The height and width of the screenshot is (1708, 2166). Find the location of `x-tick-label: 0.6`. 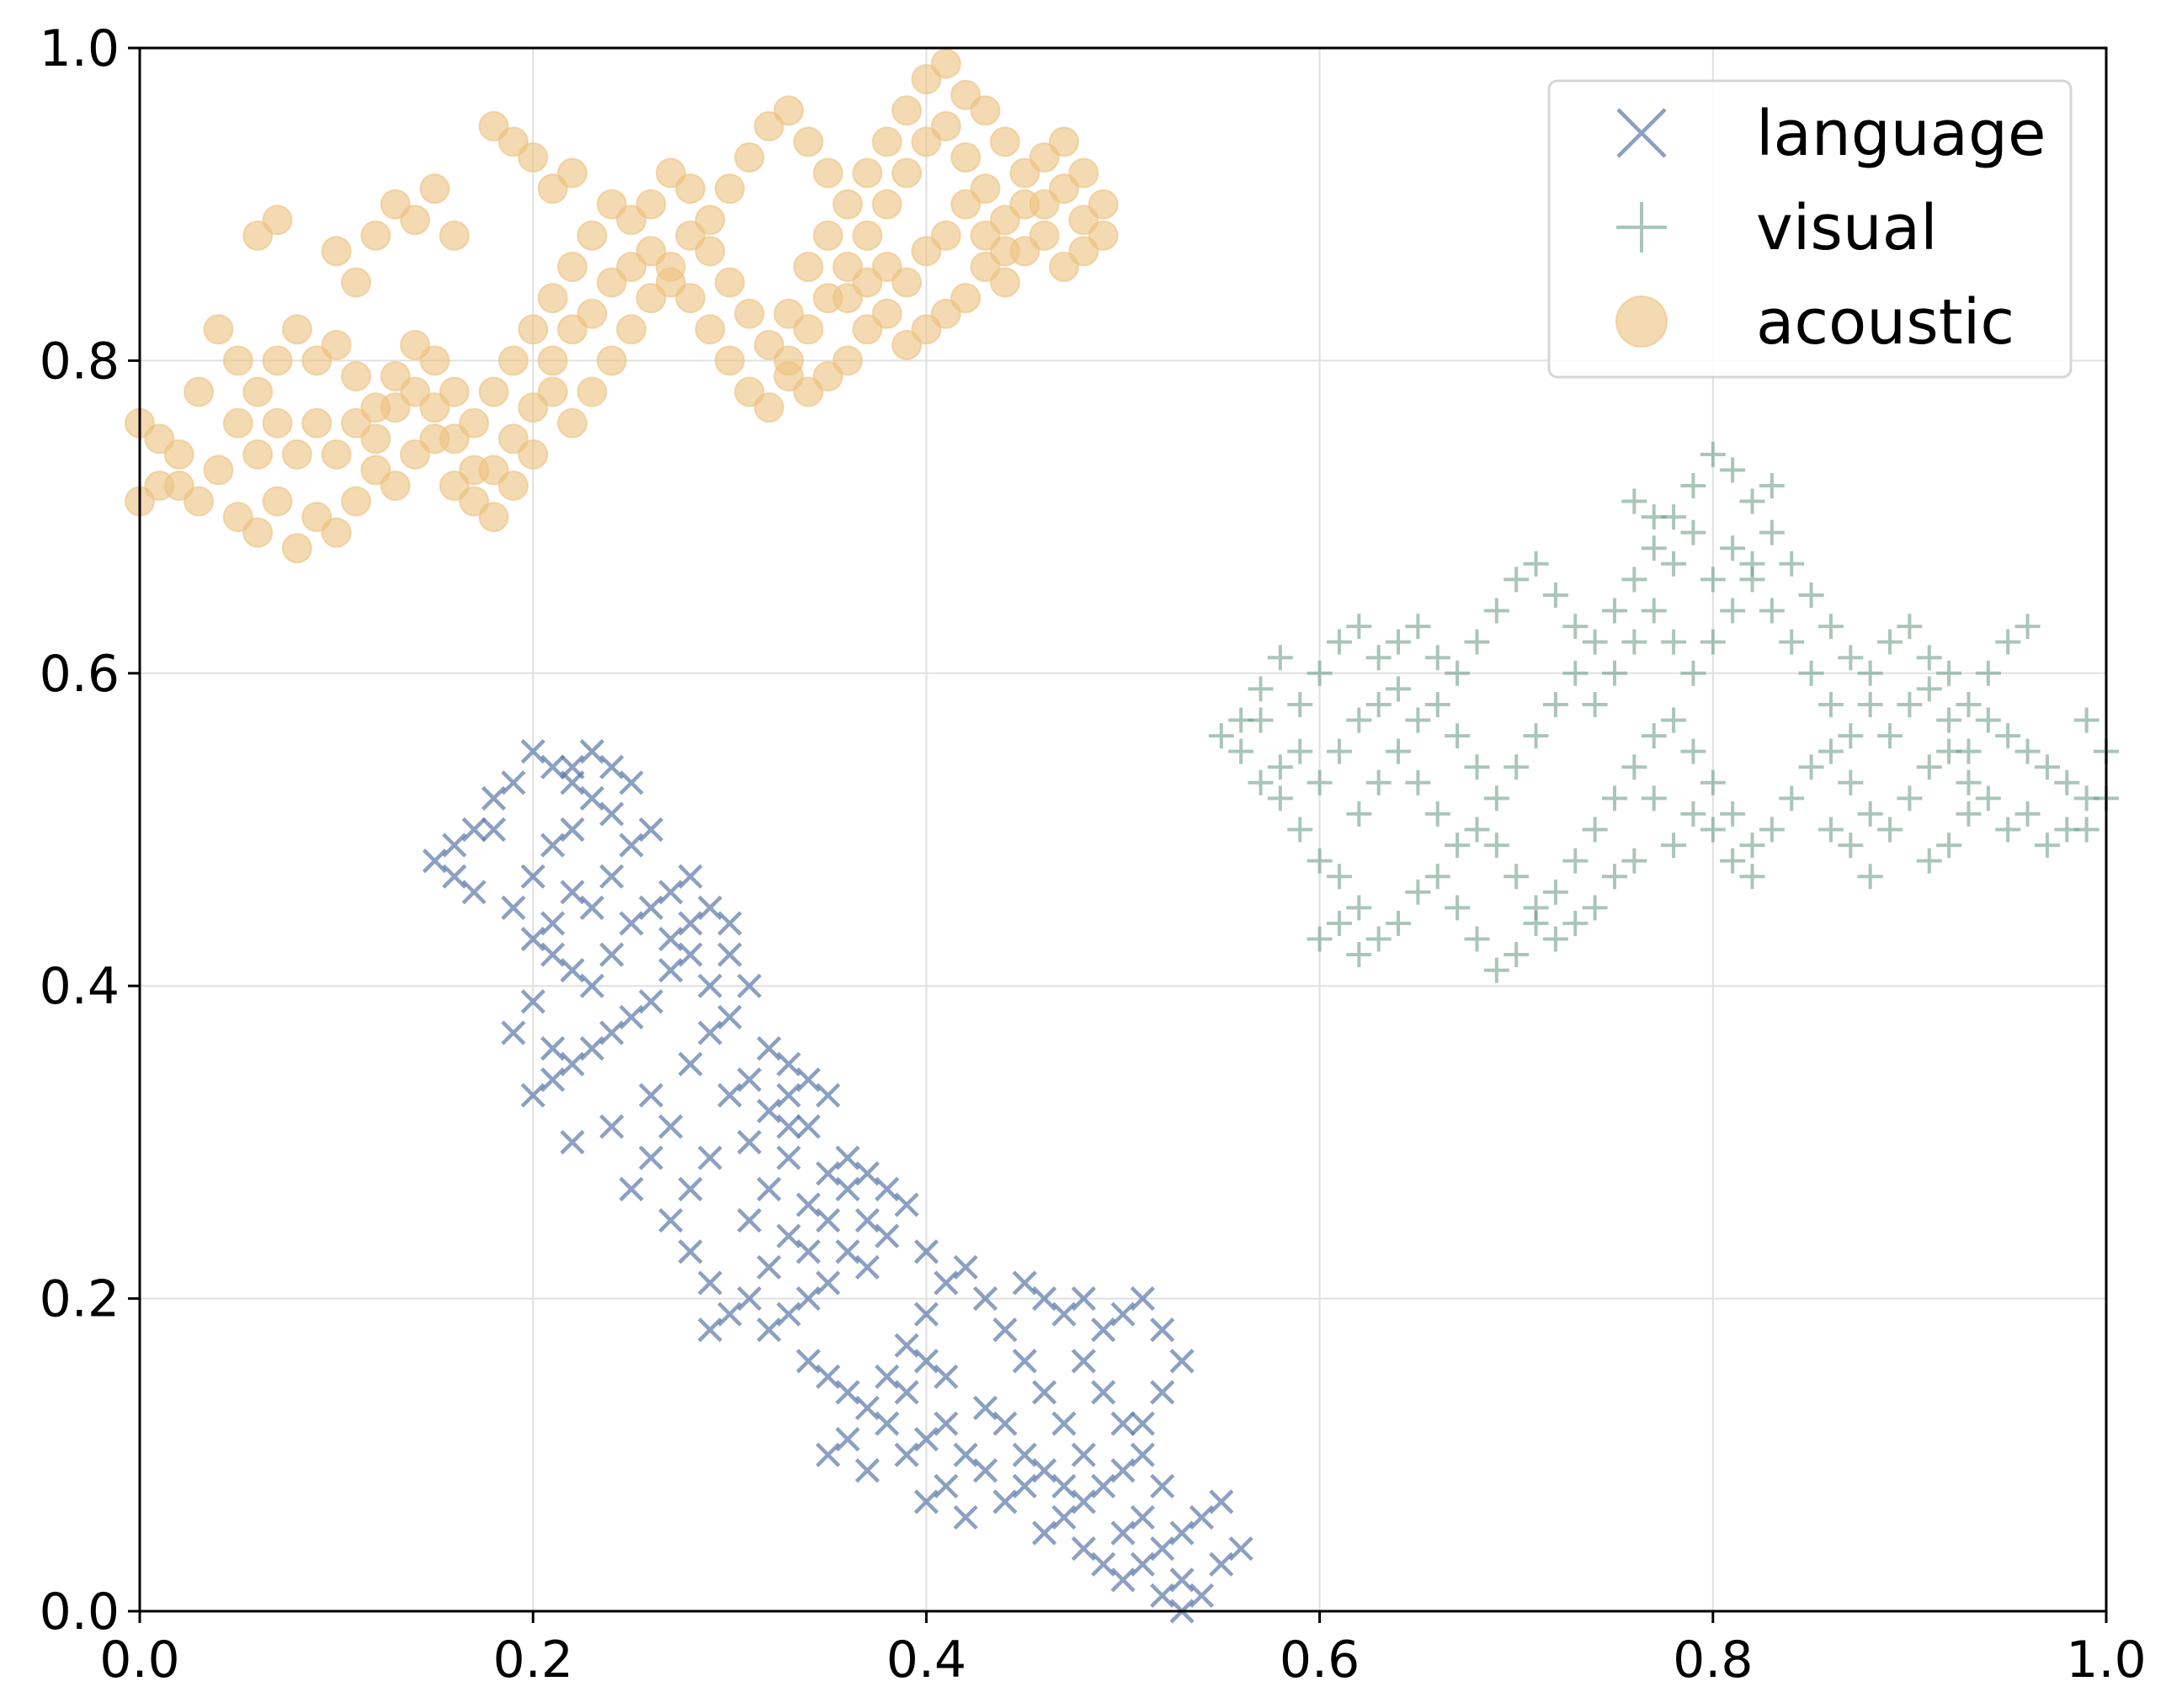

x-tick-label: 0.6 is located at coordinates (1320, 1660).